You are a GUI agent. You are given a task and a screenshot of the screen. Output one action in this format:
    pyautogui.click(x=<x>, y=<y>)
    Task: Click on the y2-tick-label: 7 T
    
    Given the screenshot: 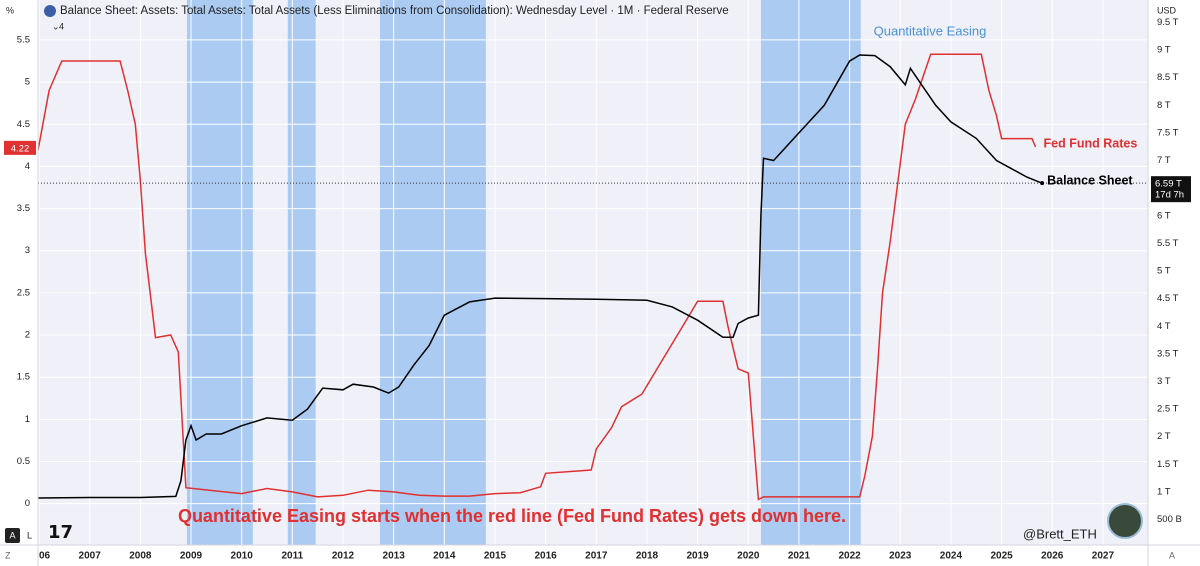 What is the action you would take?
    pyautogui.click(x=1164, y=160)
    